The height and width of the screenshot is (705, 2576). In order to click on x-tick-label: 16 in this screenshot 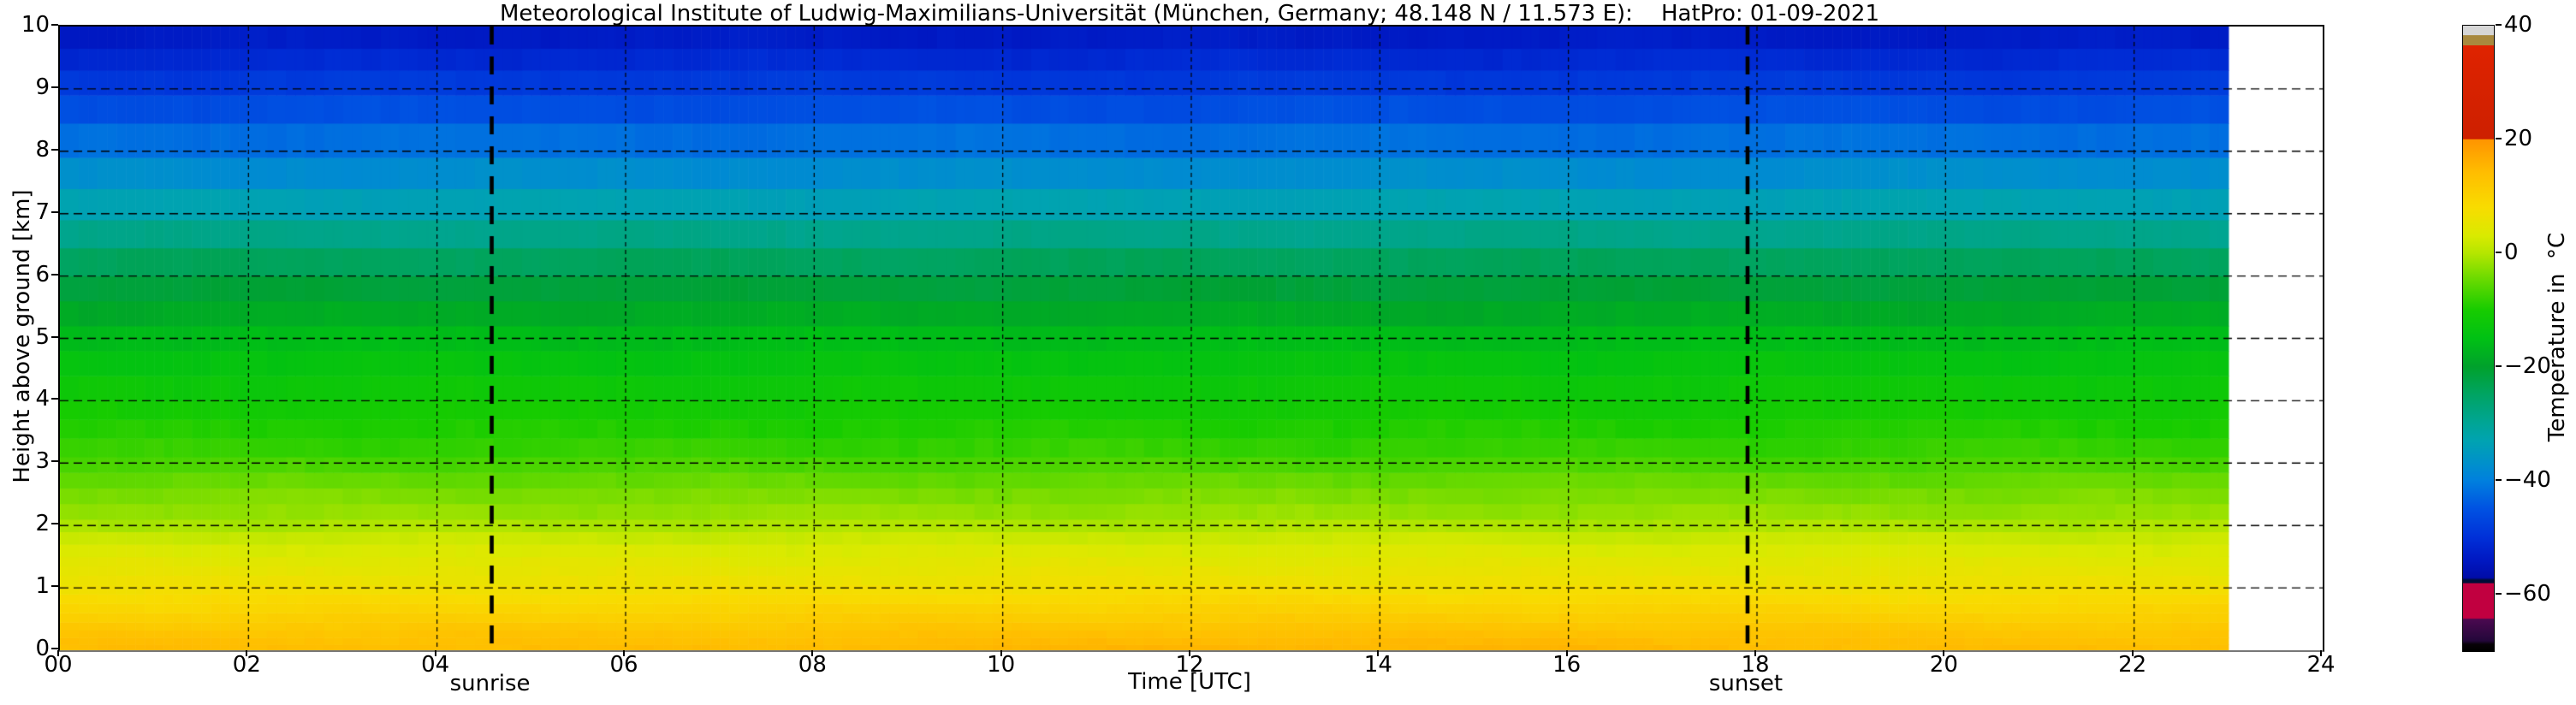, I will do `click(1567, 665)`.